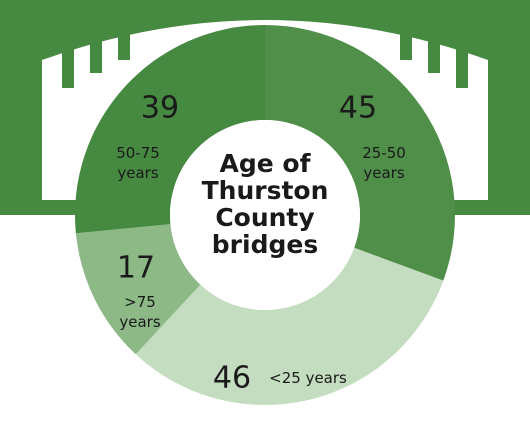  I want to click on category-label: >75 years, so click(140, 312).